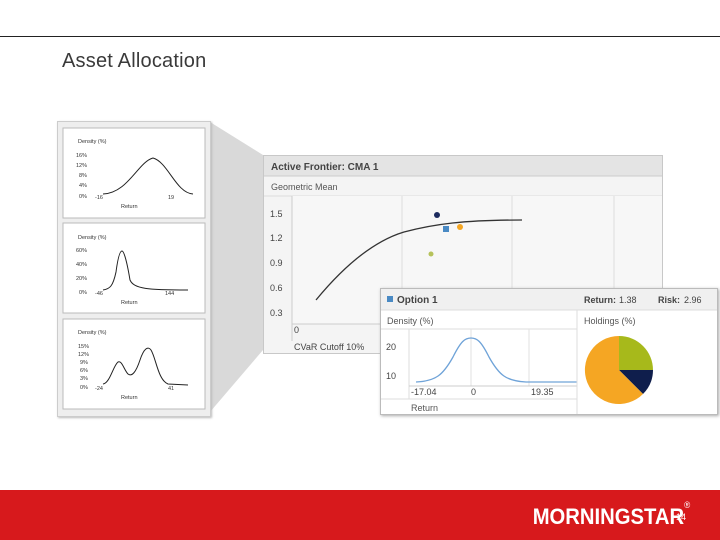 The width and height of the screenshot is (720, 540). Describe the element at coordinates (171, 389) in the screenshot. I see `mini-3-xmax: 41` at that location.